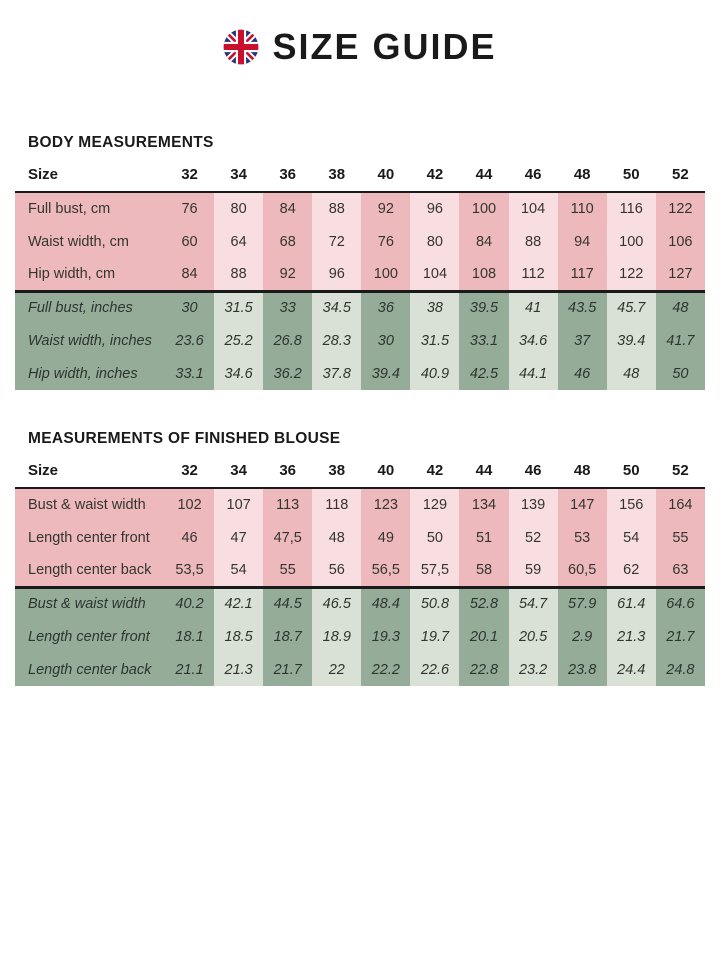  What do you see at coordinates (533, 669) in the screenshot?
I see `cell-value: 23.2` at bounding box center [533, 669].